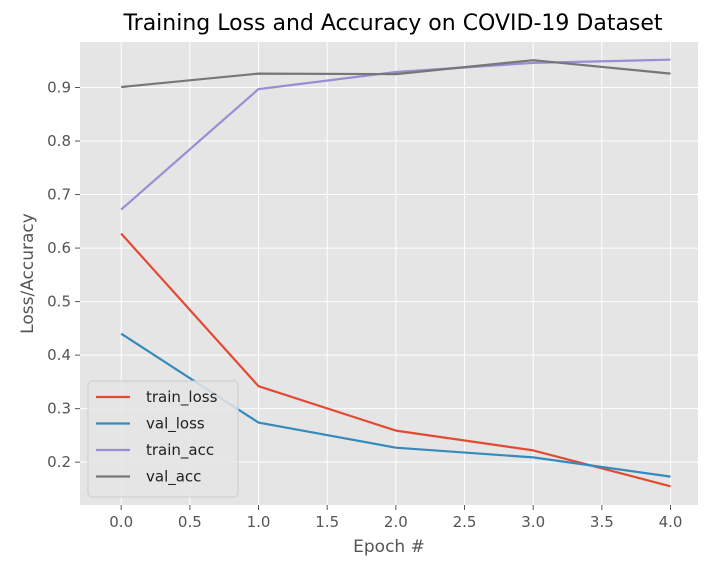  Describe the element at coordinates (533, 522) in the screenshot. I see `x-tick-label: 3.0` at that location.